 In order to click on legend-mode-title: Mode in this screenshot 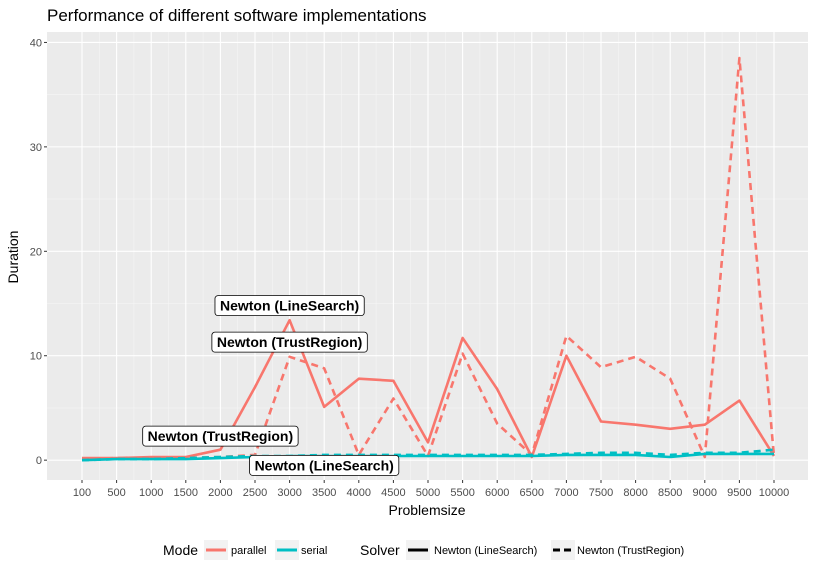, I will do `click(180, 550)`.